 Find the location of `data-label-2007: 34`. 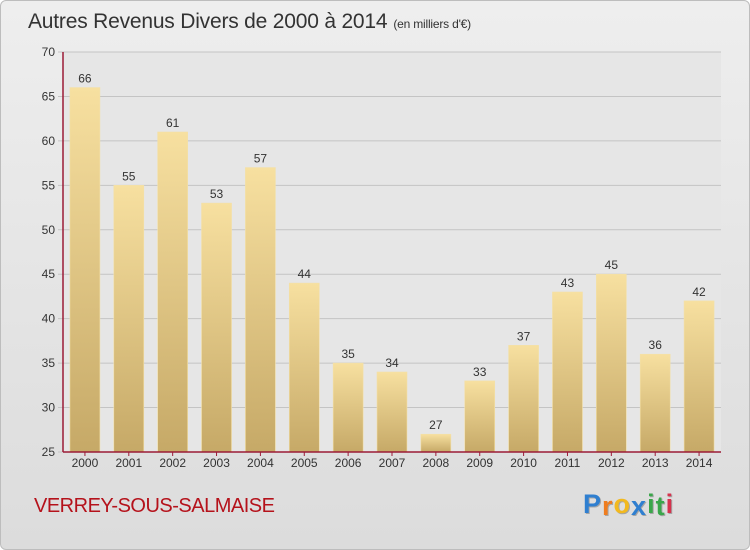

data-label-2007: 34 is located at coordinates (392, 363).